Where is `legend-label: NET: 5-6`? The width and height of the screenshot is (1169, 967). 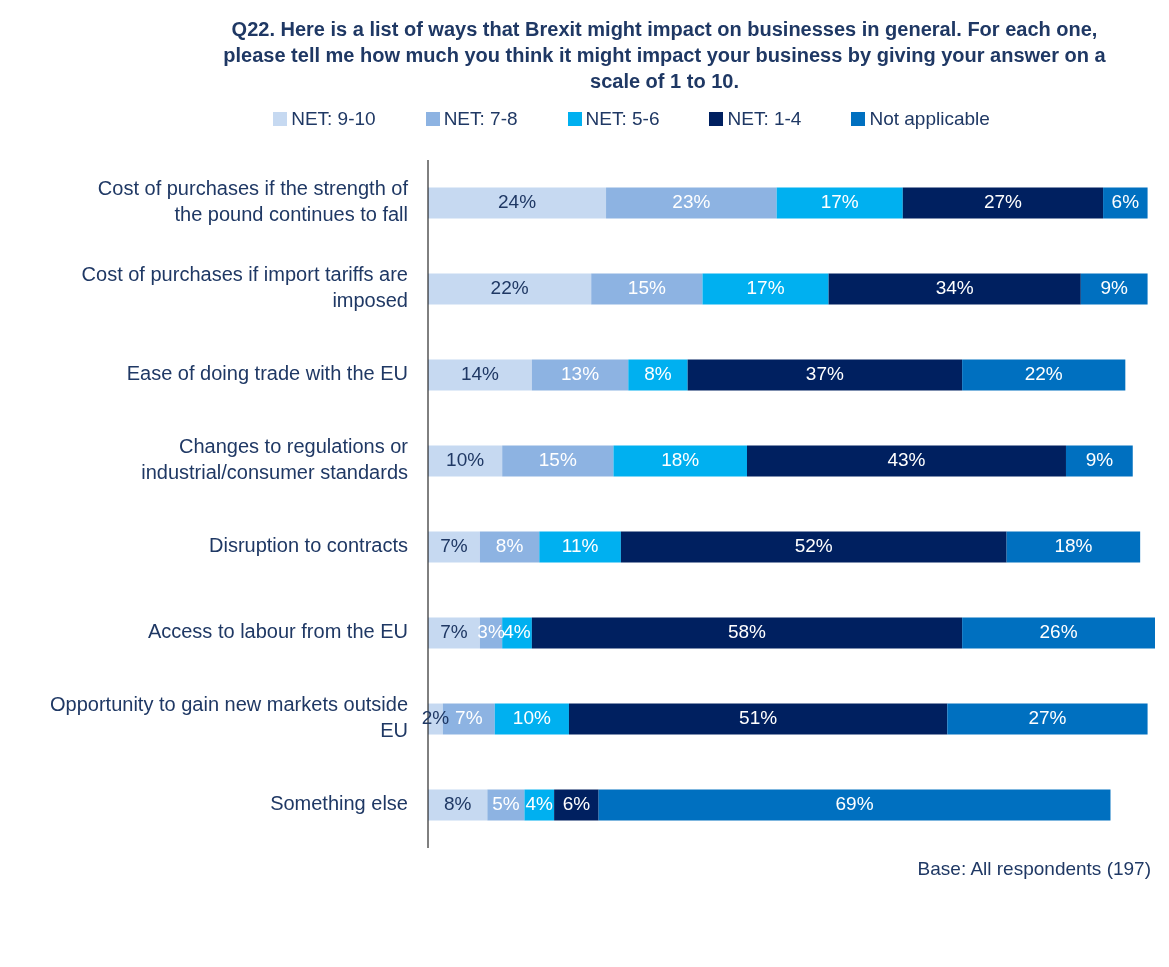
legend-label: NET: 5-6 is located at coordinates (622, 119).